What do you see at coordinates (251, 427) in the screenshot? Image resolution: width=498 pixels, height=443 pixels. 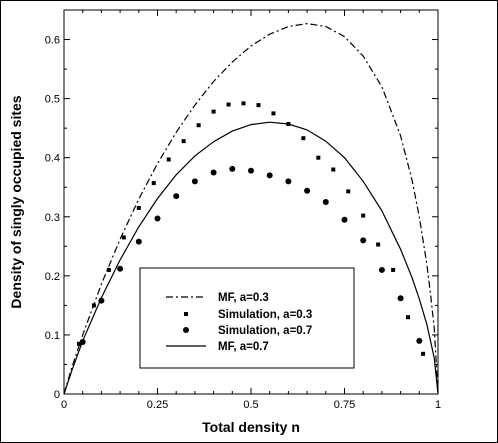 I see `x-axis-label: Total density n` at bounding box center [251, 427].